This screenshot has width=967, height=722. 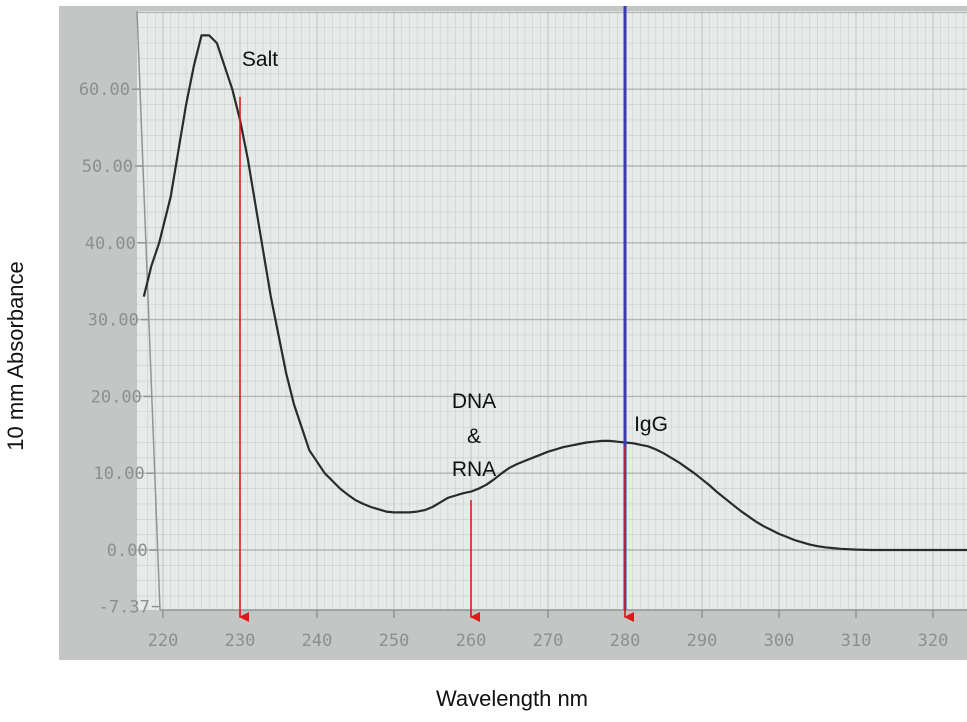 I want to click on y-axis-line, so click(x=148, y=310).